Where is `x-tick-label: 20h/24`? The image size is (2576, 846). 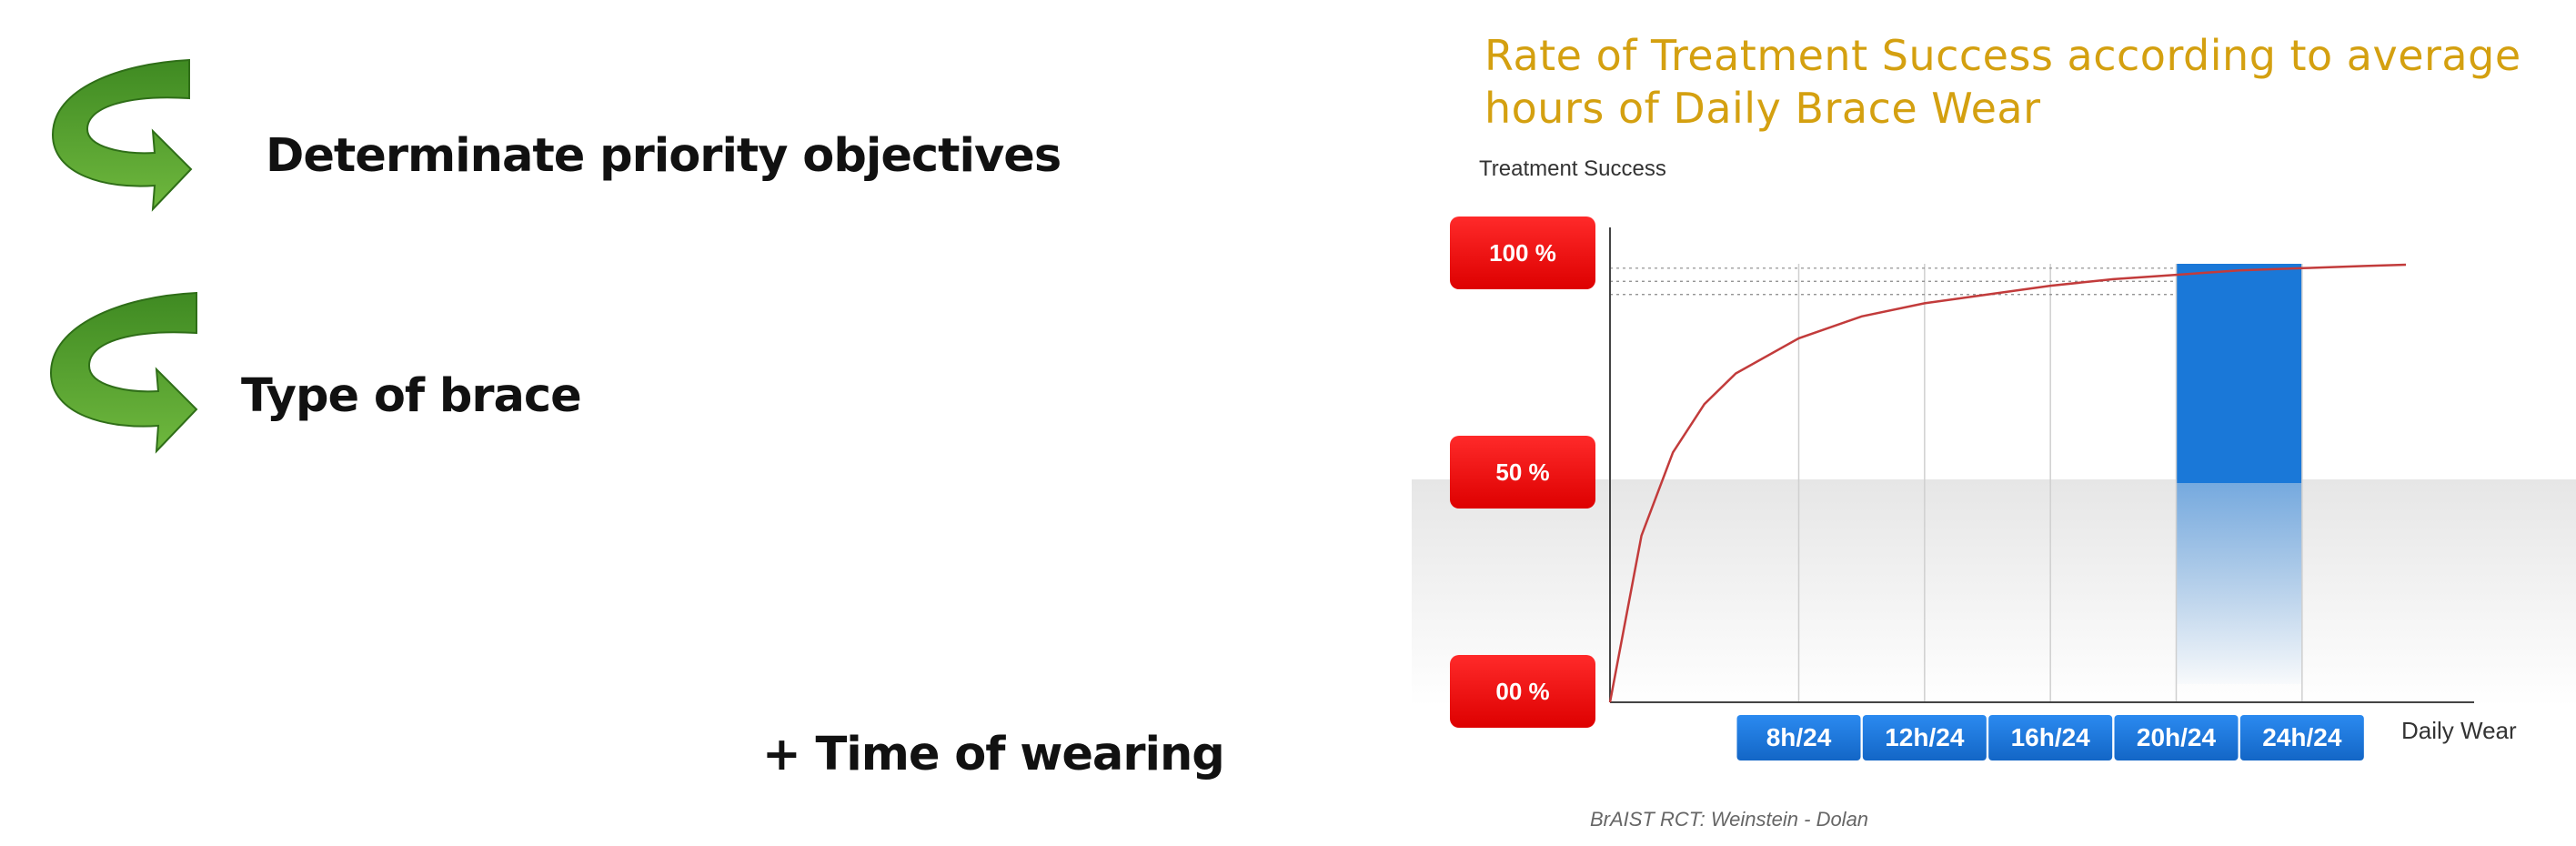
x-tick-label: 20h/24 is located at coordinates (2177, 737).